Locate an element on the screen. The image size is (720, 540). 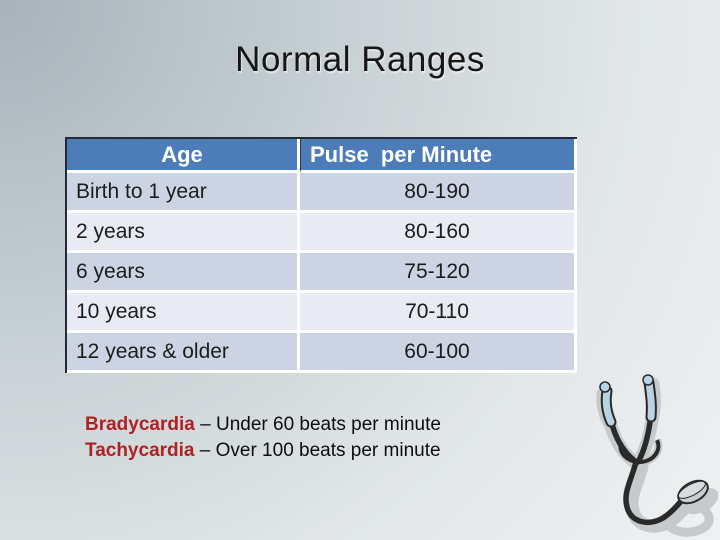
bradycardia-term: Bradycardia is located at coordinates (140, 424).